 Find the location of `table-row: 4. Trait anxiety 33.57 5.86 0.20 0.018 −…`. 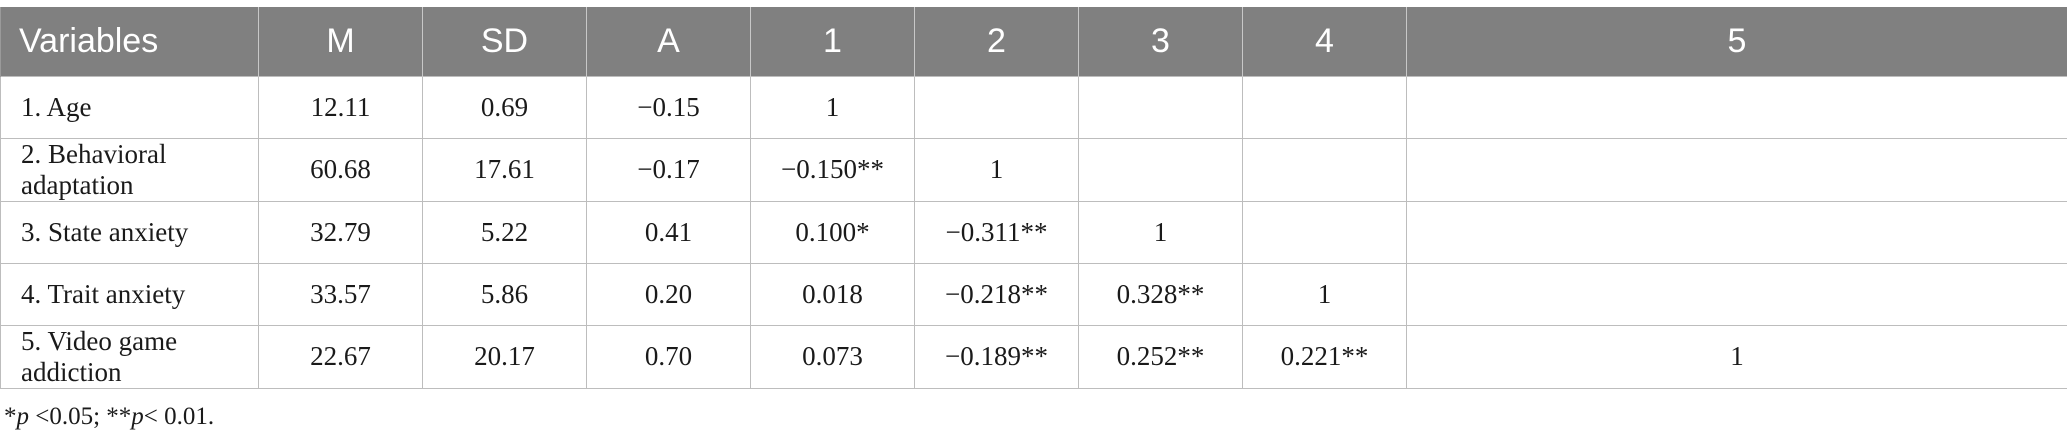

table-row: 4. Trait anxiety 33.57 5.86 0.20 0.018 −… is located at coordinates (1033, 294).